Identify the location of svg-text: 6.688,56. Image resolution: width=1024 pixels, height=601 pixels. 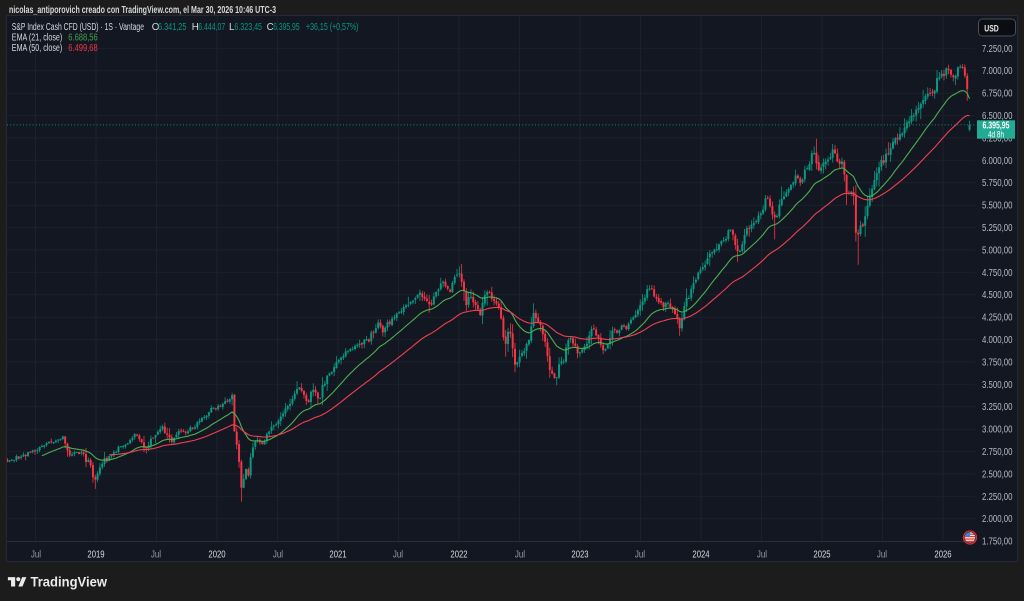
(83, 37).